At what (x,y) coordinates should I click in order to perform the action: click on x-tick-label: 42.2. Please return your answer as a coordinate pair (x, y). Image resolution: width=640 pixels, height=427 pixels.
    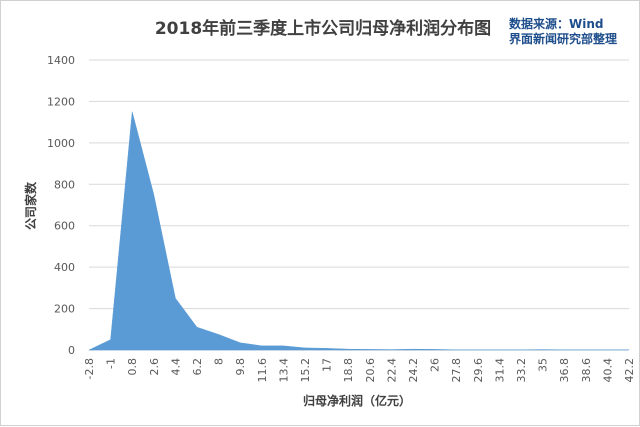
    Looking at the image, I should click on (629, 370).